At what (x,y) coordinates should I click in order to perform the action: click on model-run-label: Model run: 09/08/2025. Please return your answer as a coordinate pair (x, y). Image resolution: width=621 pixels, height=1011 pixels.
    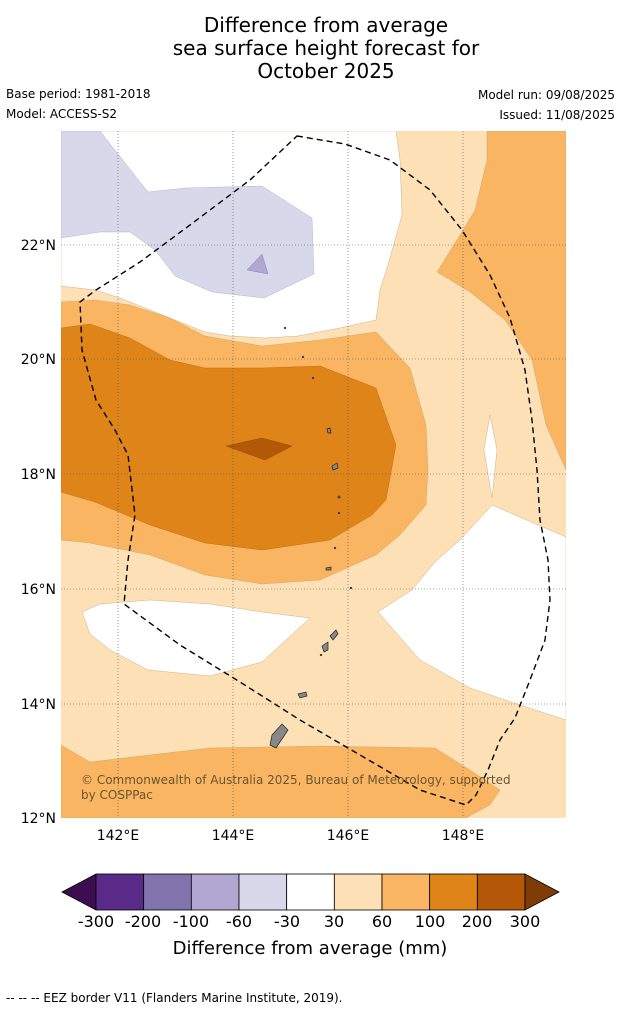
    Looking at the image, I should click on (546, 95).